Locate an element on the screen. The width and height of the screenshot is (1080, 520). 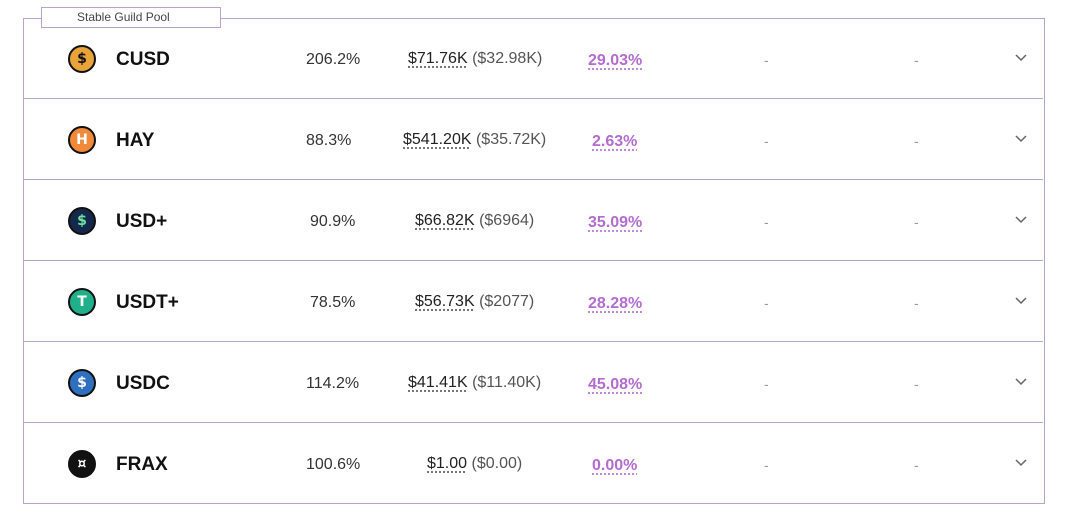
pool-title: Stable Guild Pool is located at coordinates (123, 17).